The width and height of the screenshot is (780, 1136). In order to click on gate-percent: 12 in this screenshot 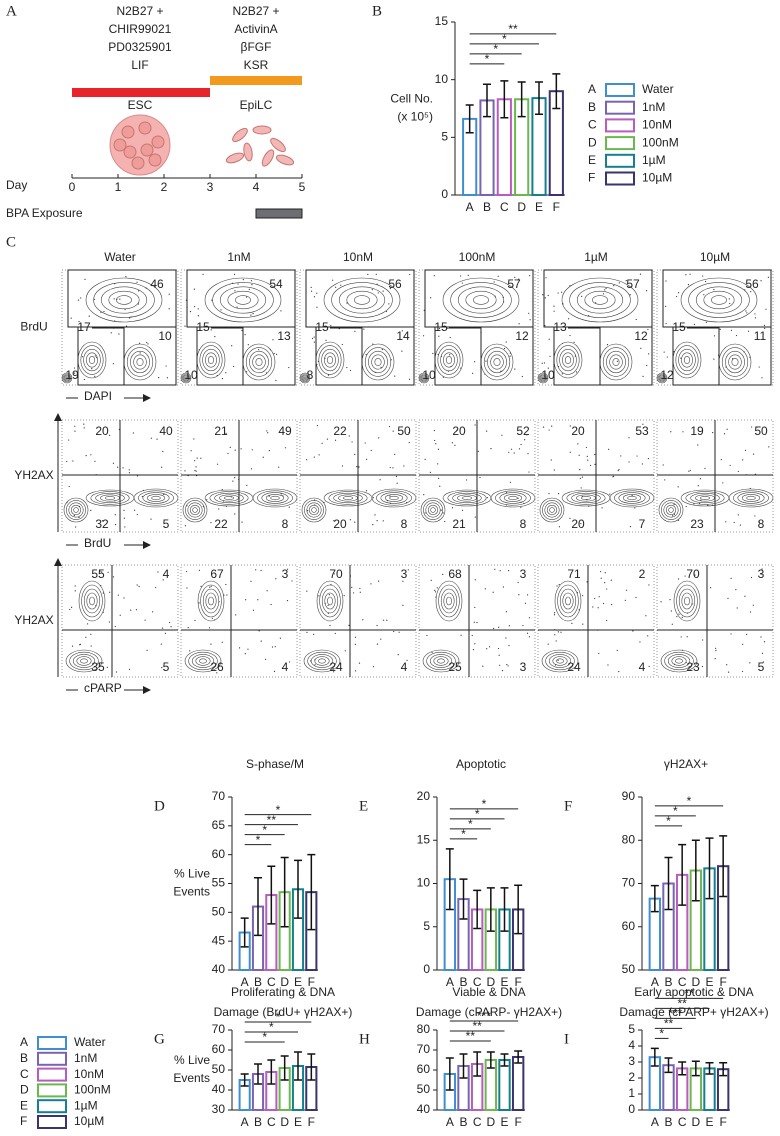, I will do `click(667, 375)`.